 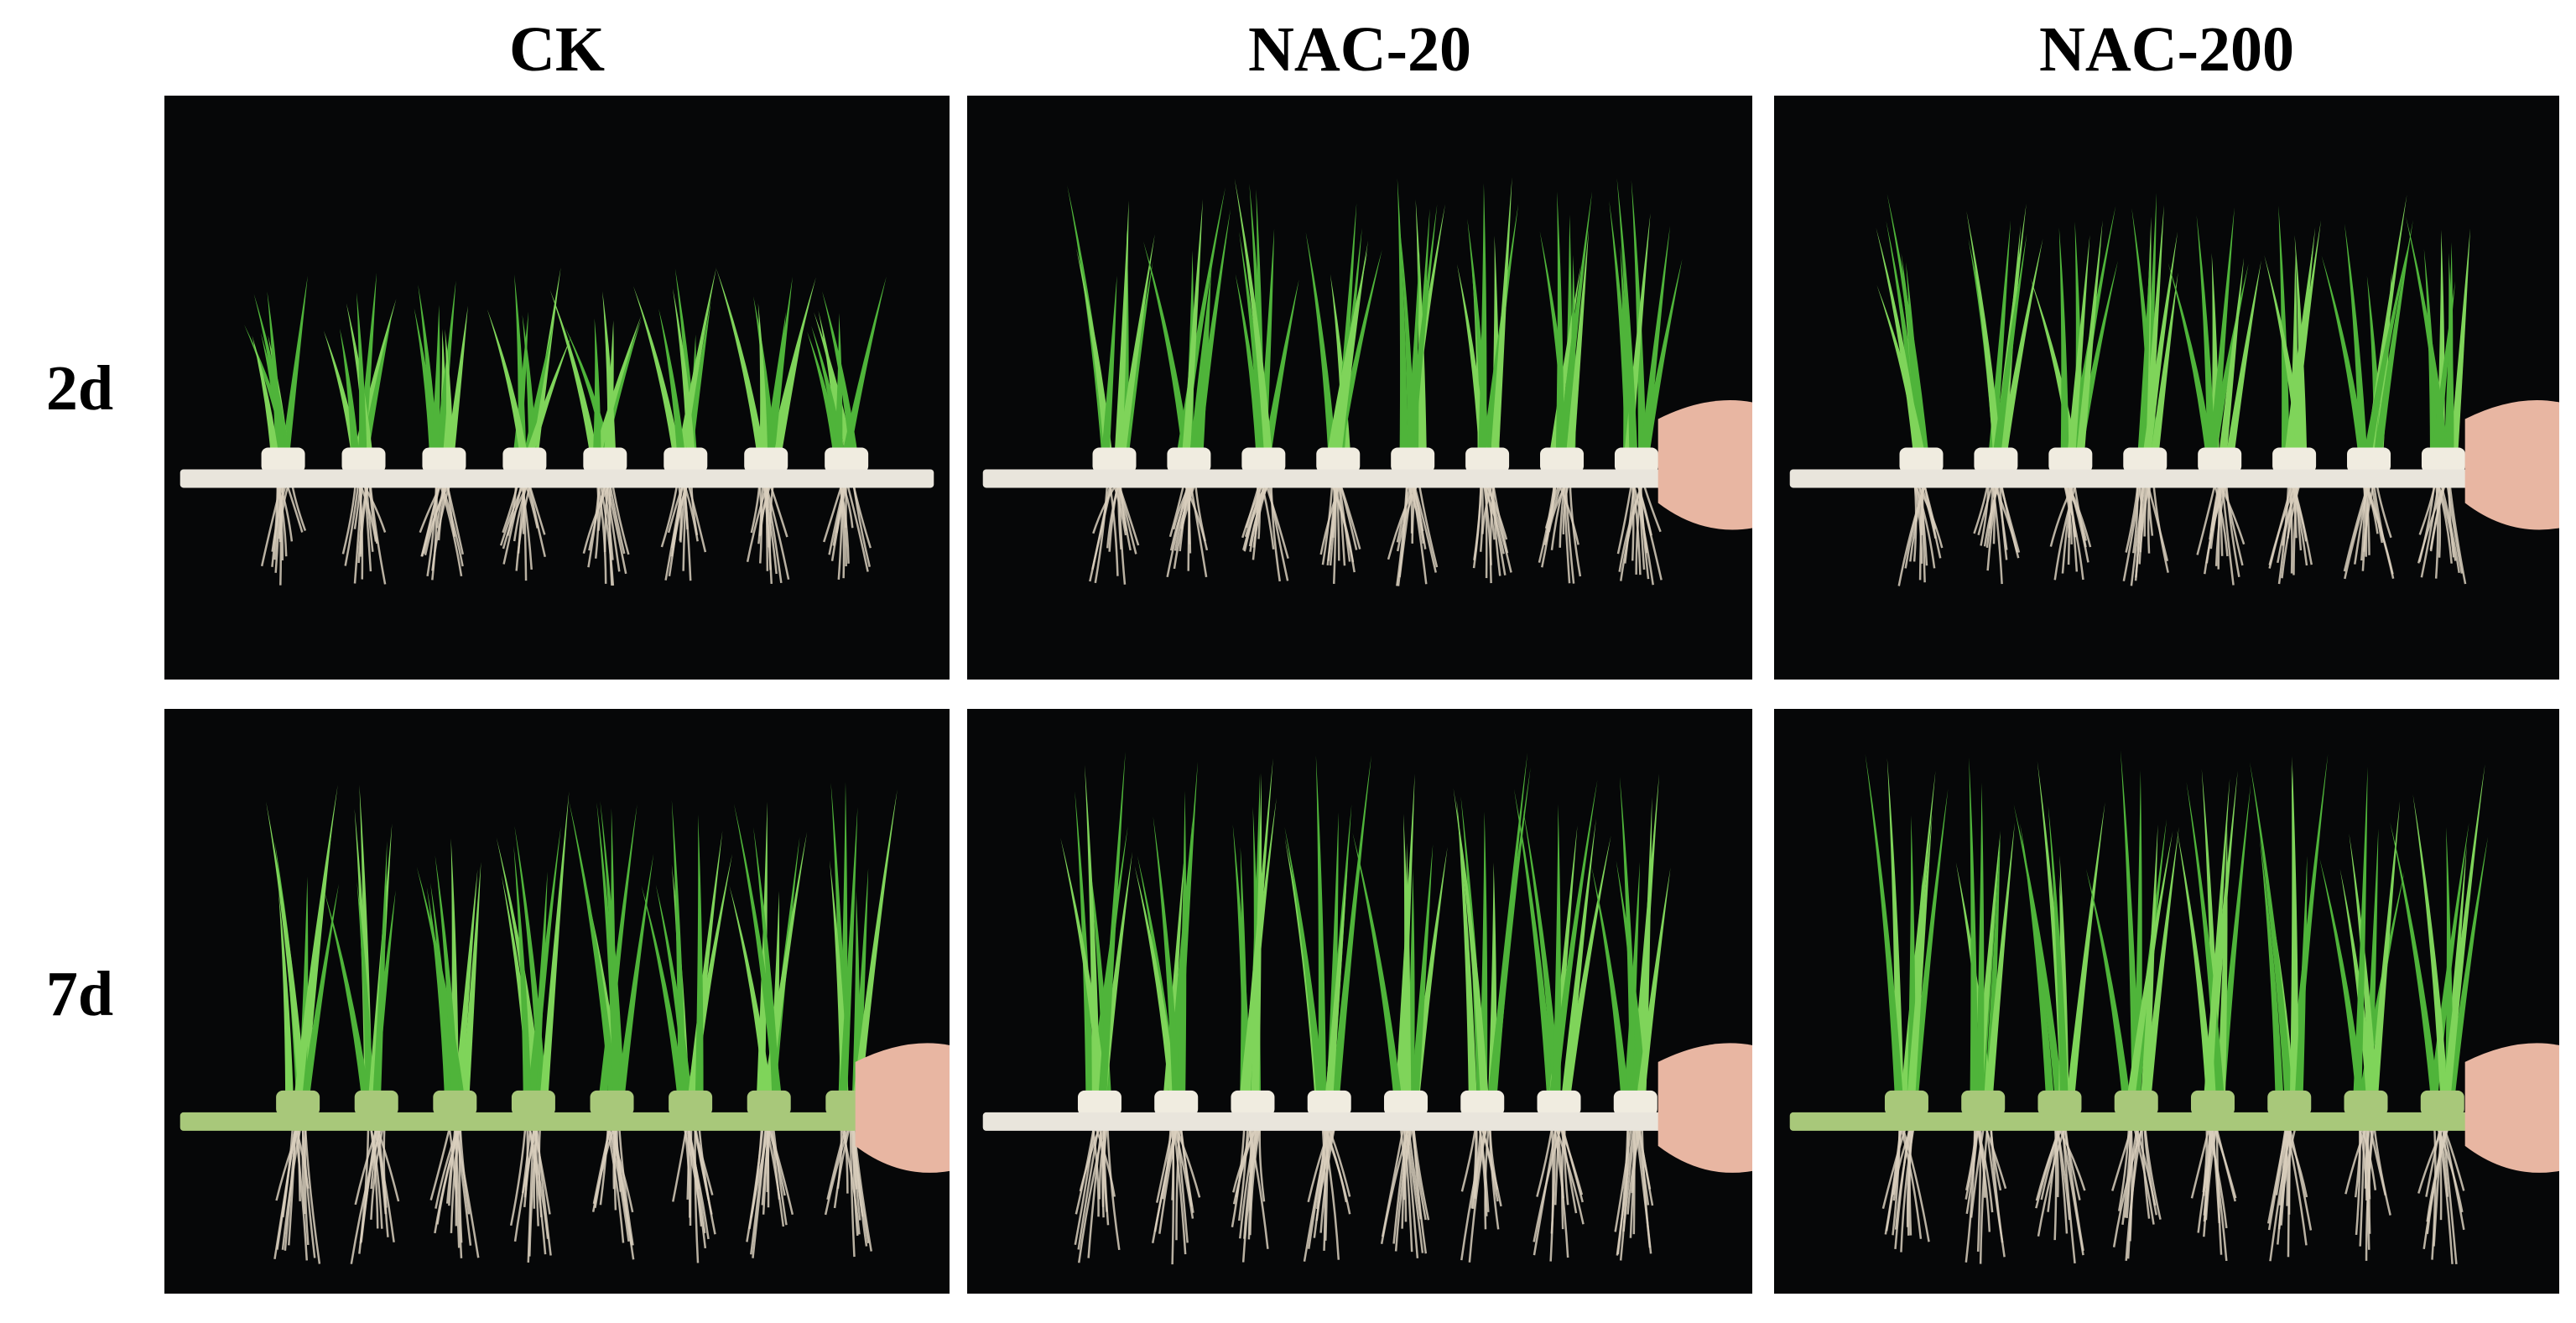 What do you see at coordinates (79, 994) in the screenshot?
I see `row-label-7d: 7d` at bounding box center [79, 994].